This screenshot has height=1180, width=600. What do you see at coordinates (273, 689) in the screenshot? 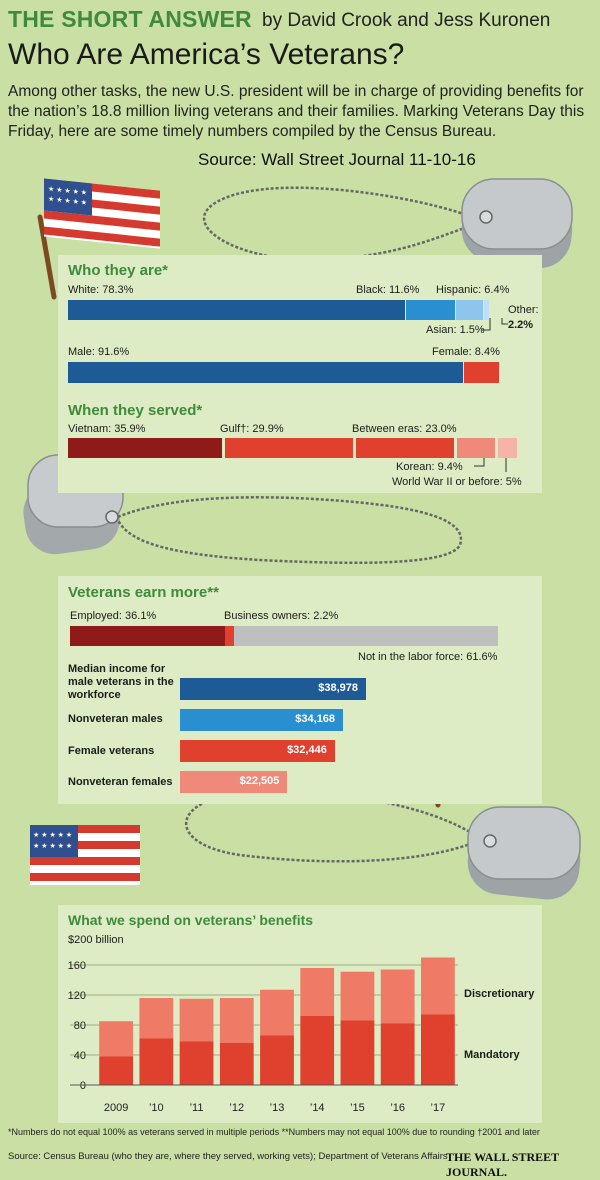
I see `income-bar-male-vets: $38,978` at bounding box center [273, 689].